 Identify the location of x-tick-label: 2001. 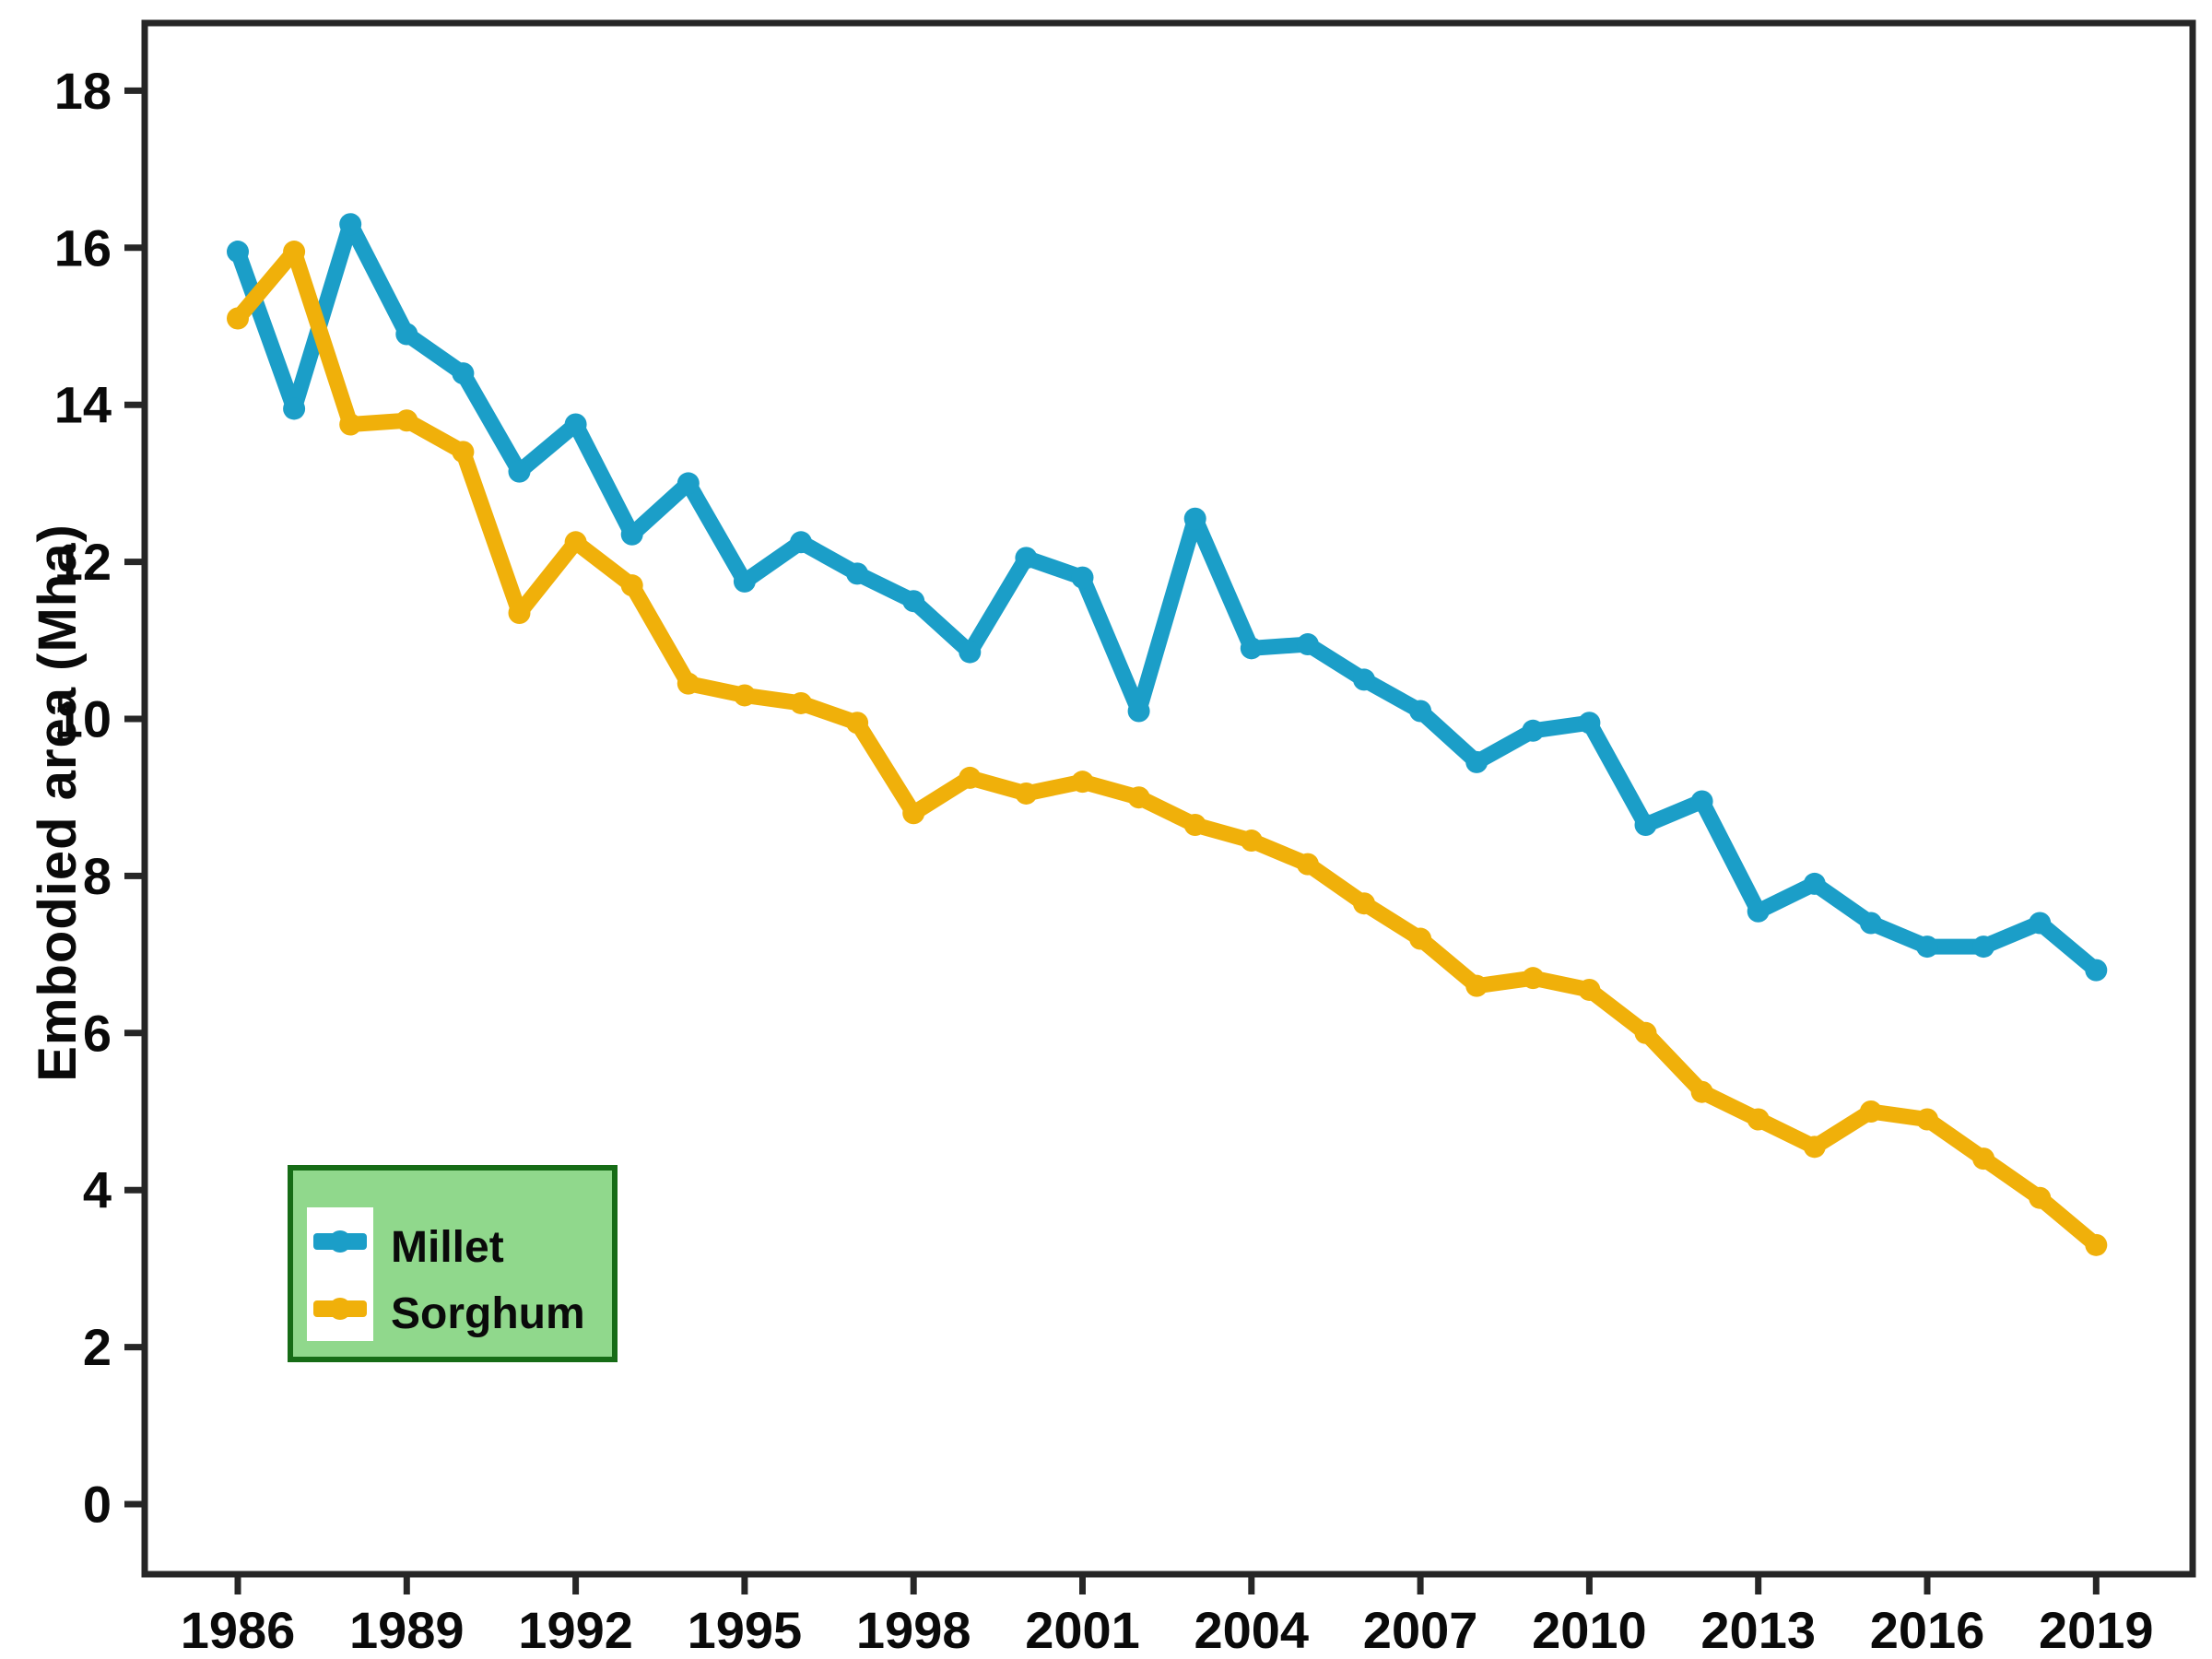
(1082, 1630).